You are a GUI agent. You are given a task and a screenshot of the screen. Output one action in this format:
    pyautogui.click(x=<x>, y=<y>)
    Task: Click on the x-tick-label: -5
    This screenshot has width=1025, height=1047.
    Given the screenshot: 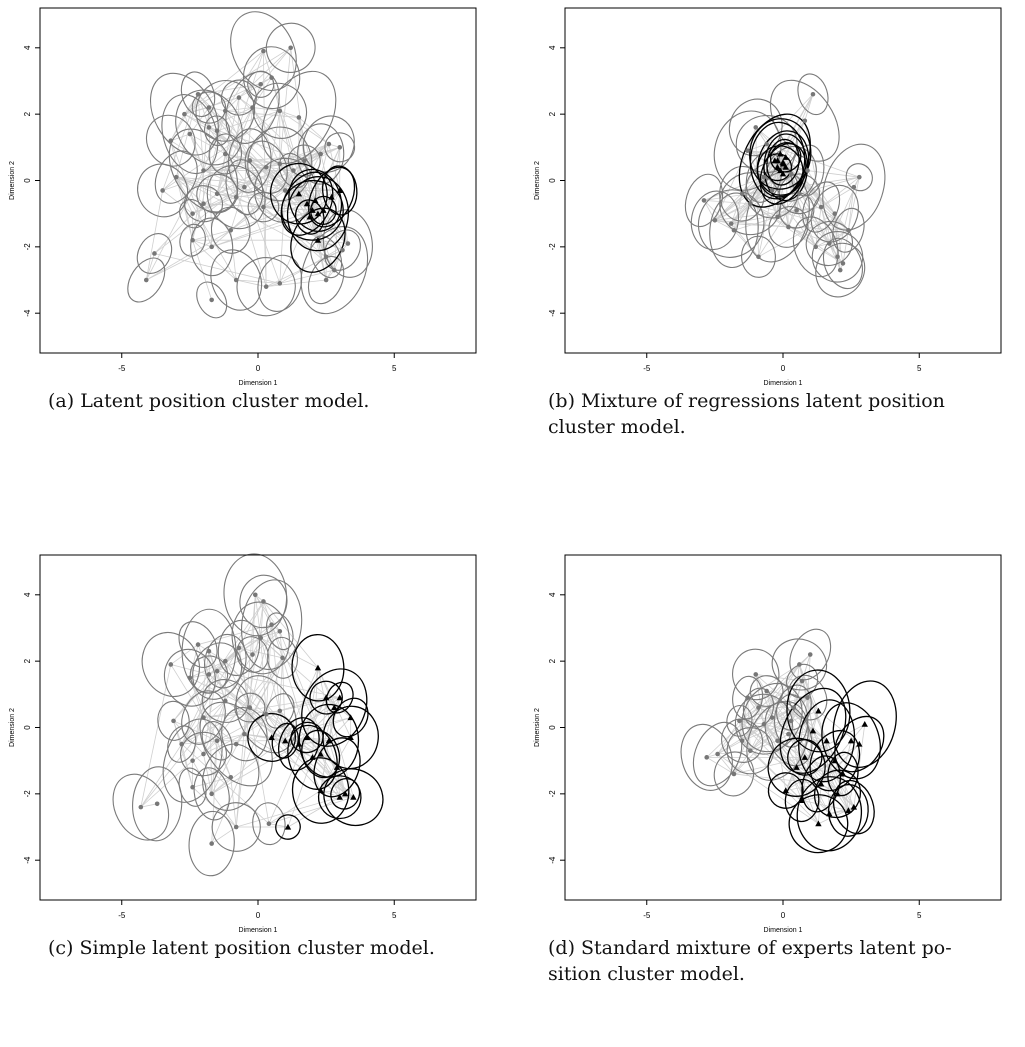 What is the action you would take?
    pyautogui.click(x=122, y=915)
    